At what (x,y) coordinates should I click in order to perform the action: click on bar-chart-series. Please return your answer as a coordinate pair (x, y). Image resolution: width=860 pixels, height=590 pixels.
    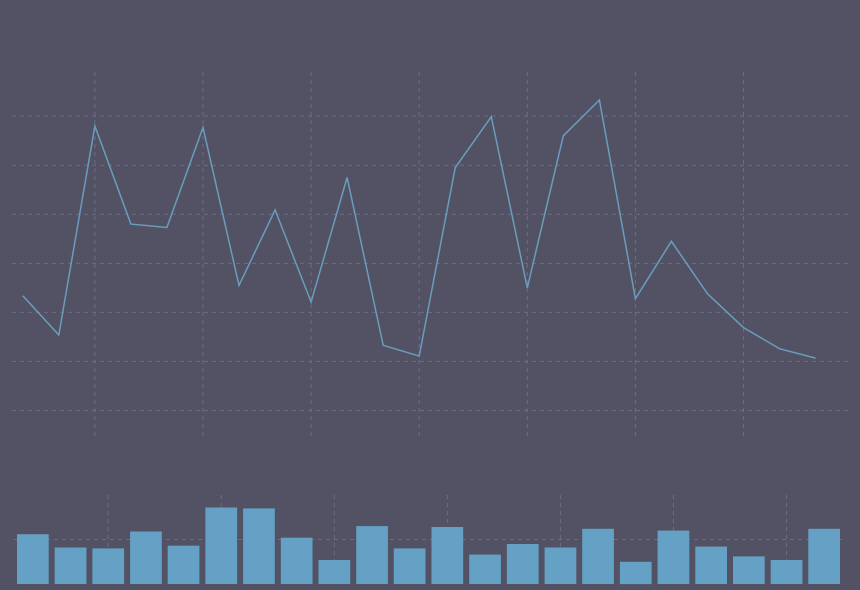
    Looking at the image, I should click on (428, 546).